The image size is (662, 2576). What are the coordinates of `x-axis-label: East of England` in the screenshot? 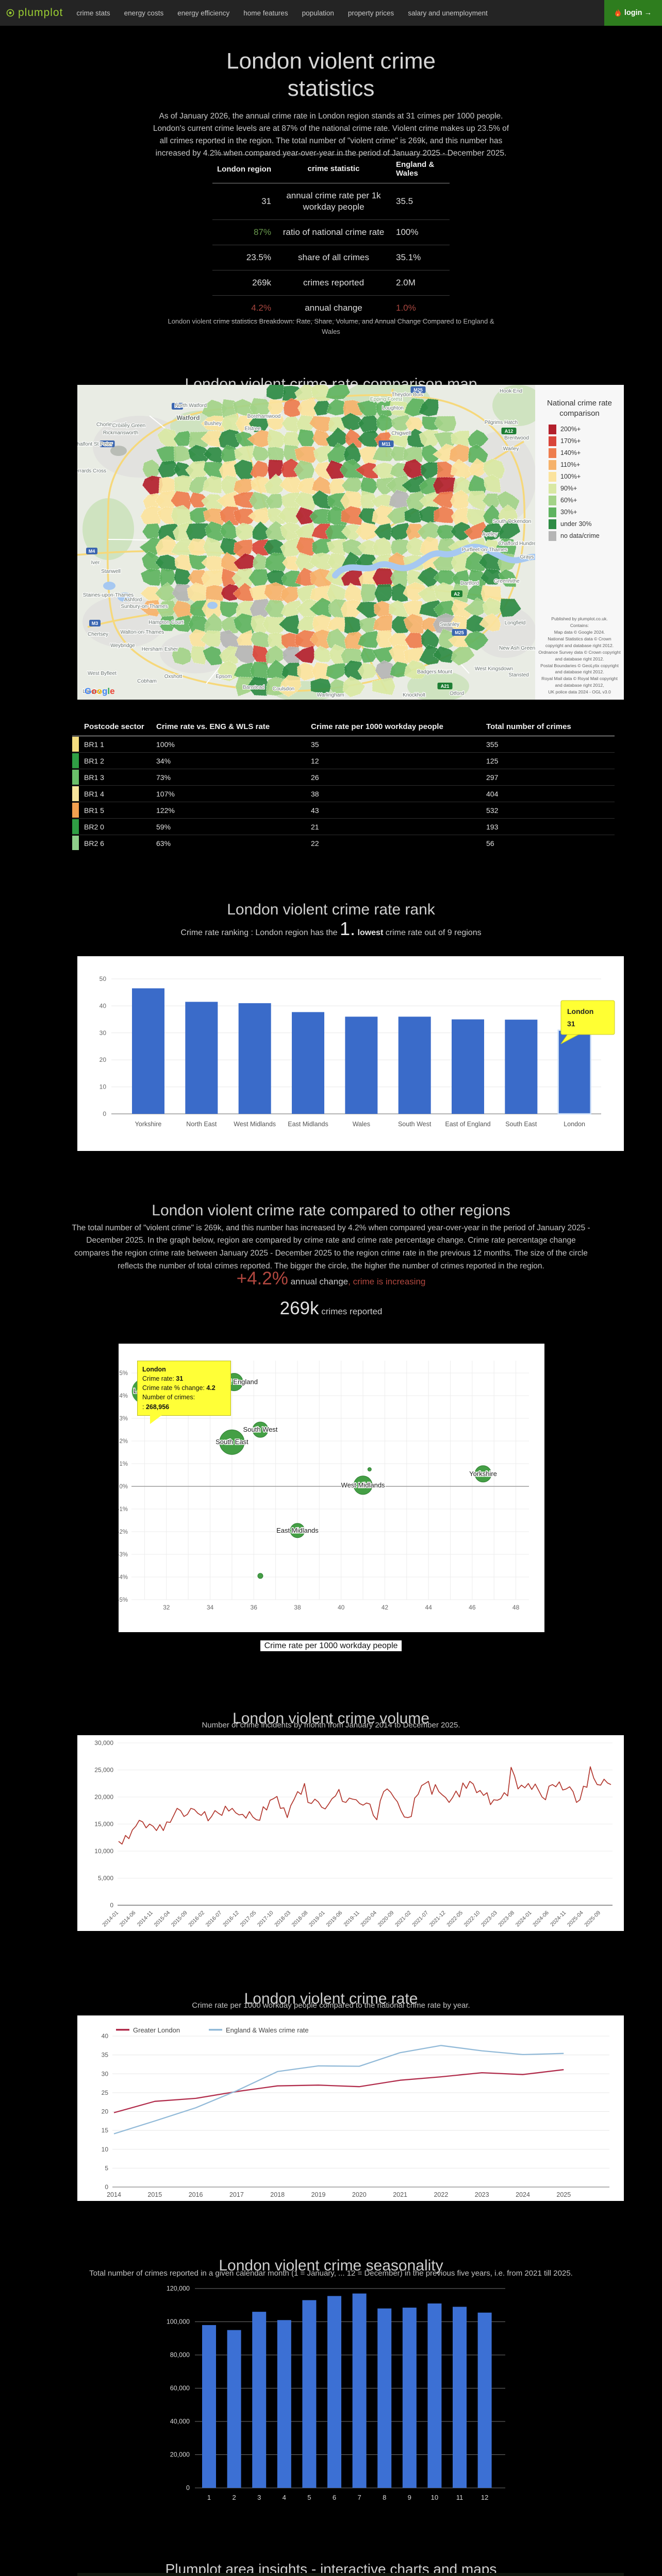 It's located at (467, 1124).